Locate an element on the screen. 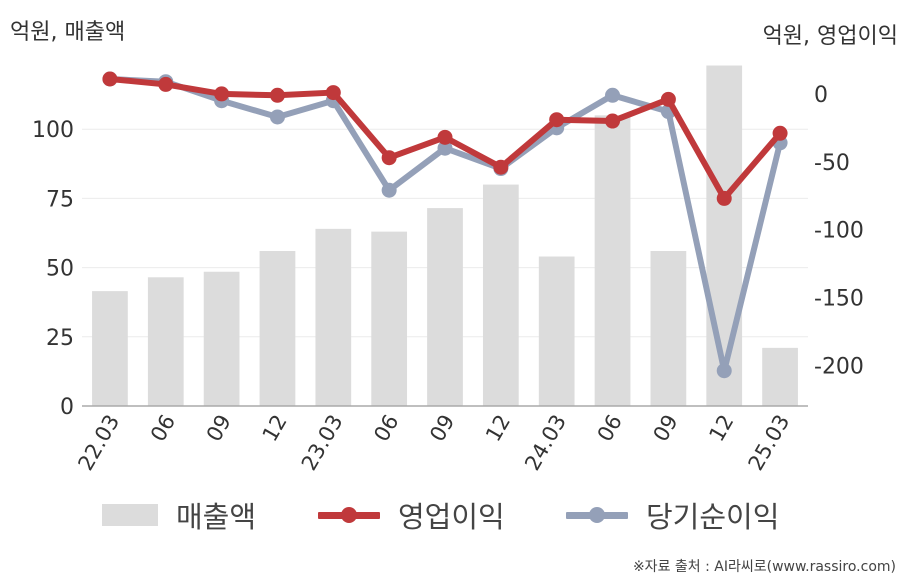 The width and height of the screenshot is (908, 580). right-tick-label: -150 is located at coordinates (839, 298).